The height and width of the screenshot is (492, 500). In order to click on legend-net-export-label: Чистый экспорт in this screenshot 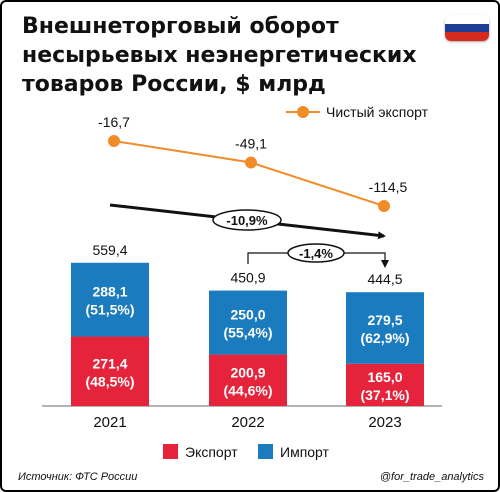, I will do `click(377, 112)`.